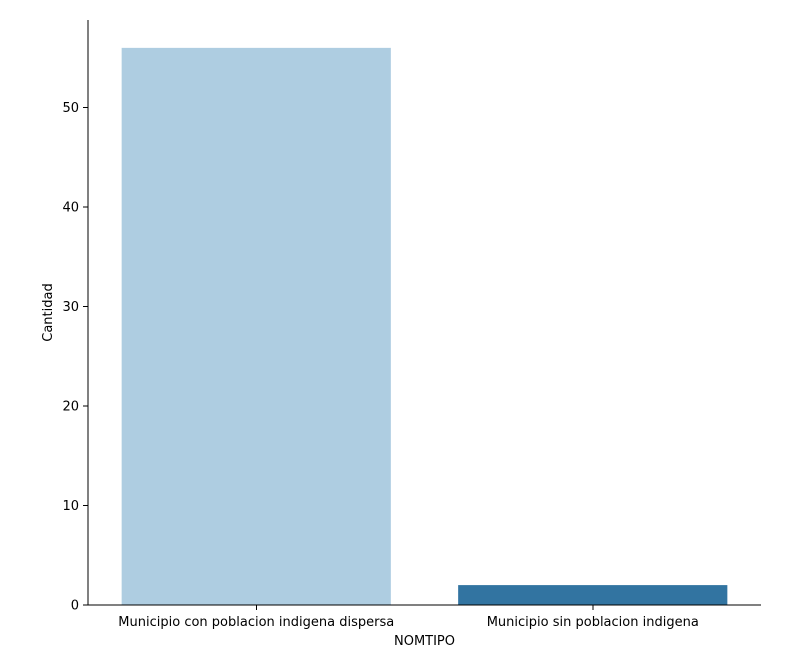 The width and height of the screenshot is (795, 656). What do you see at coordinates (75, 606) in the screenshot?
I see `y-tick-label-0: 0` at bounding box center [75, 606].